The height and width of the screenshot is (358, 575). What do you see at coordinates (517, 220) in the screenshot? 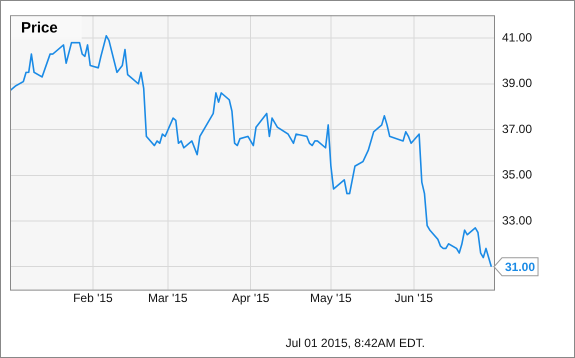
I see `y-tick-label: 33.00` at bounding box center [517, 220].